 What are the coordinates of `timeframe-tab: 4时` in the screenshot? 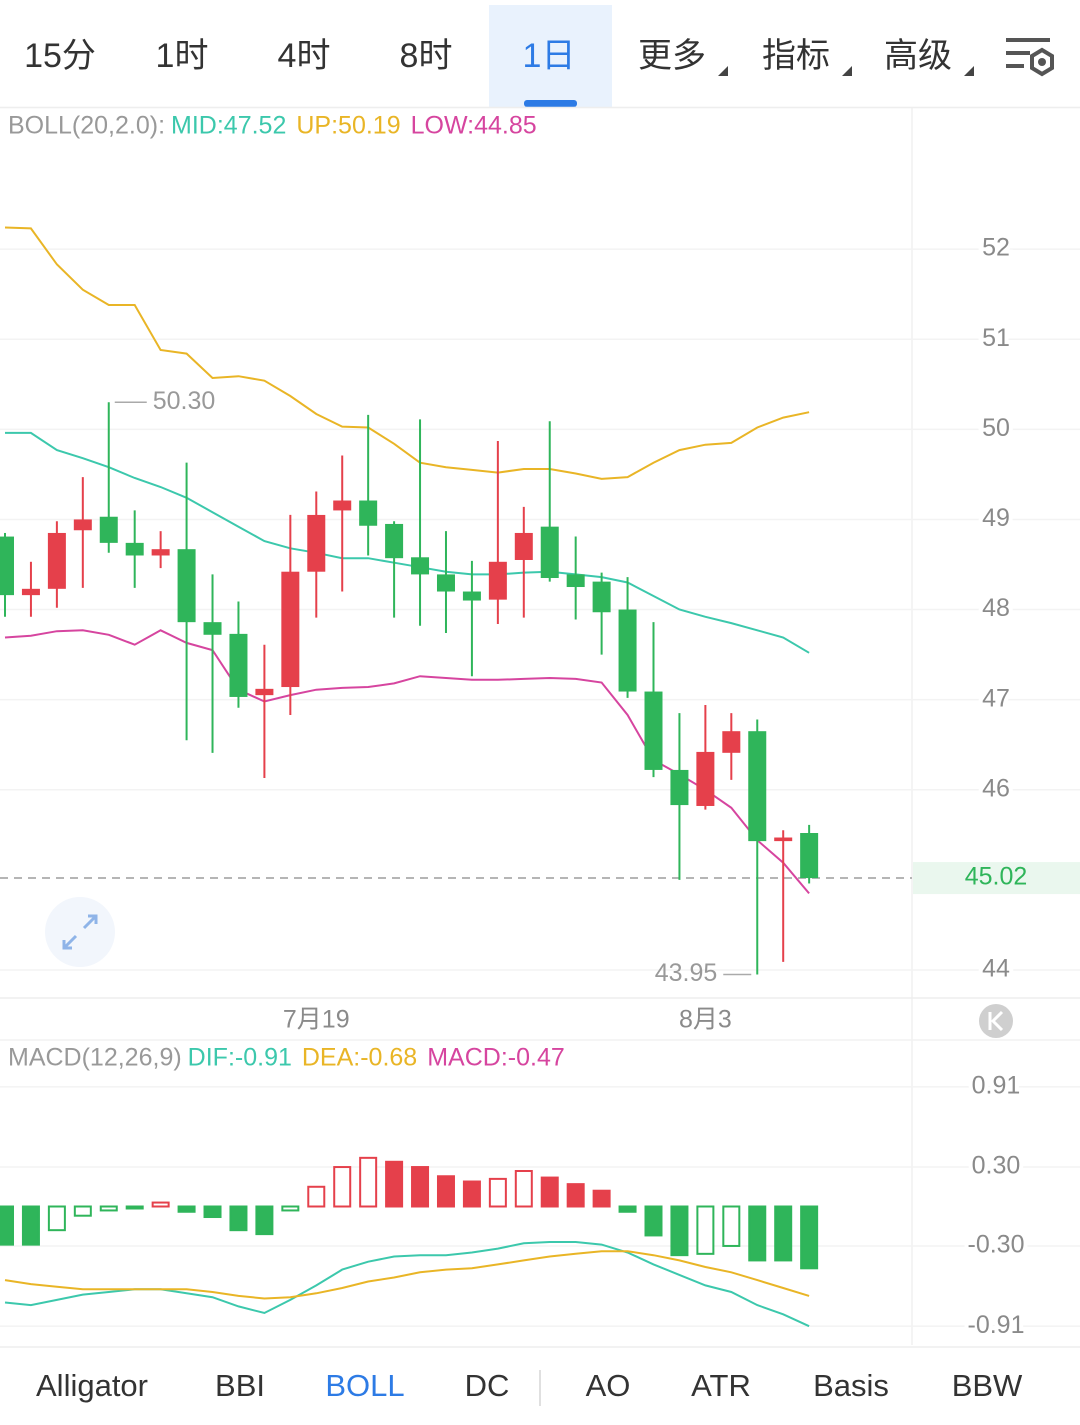 It's located at (304, 56).